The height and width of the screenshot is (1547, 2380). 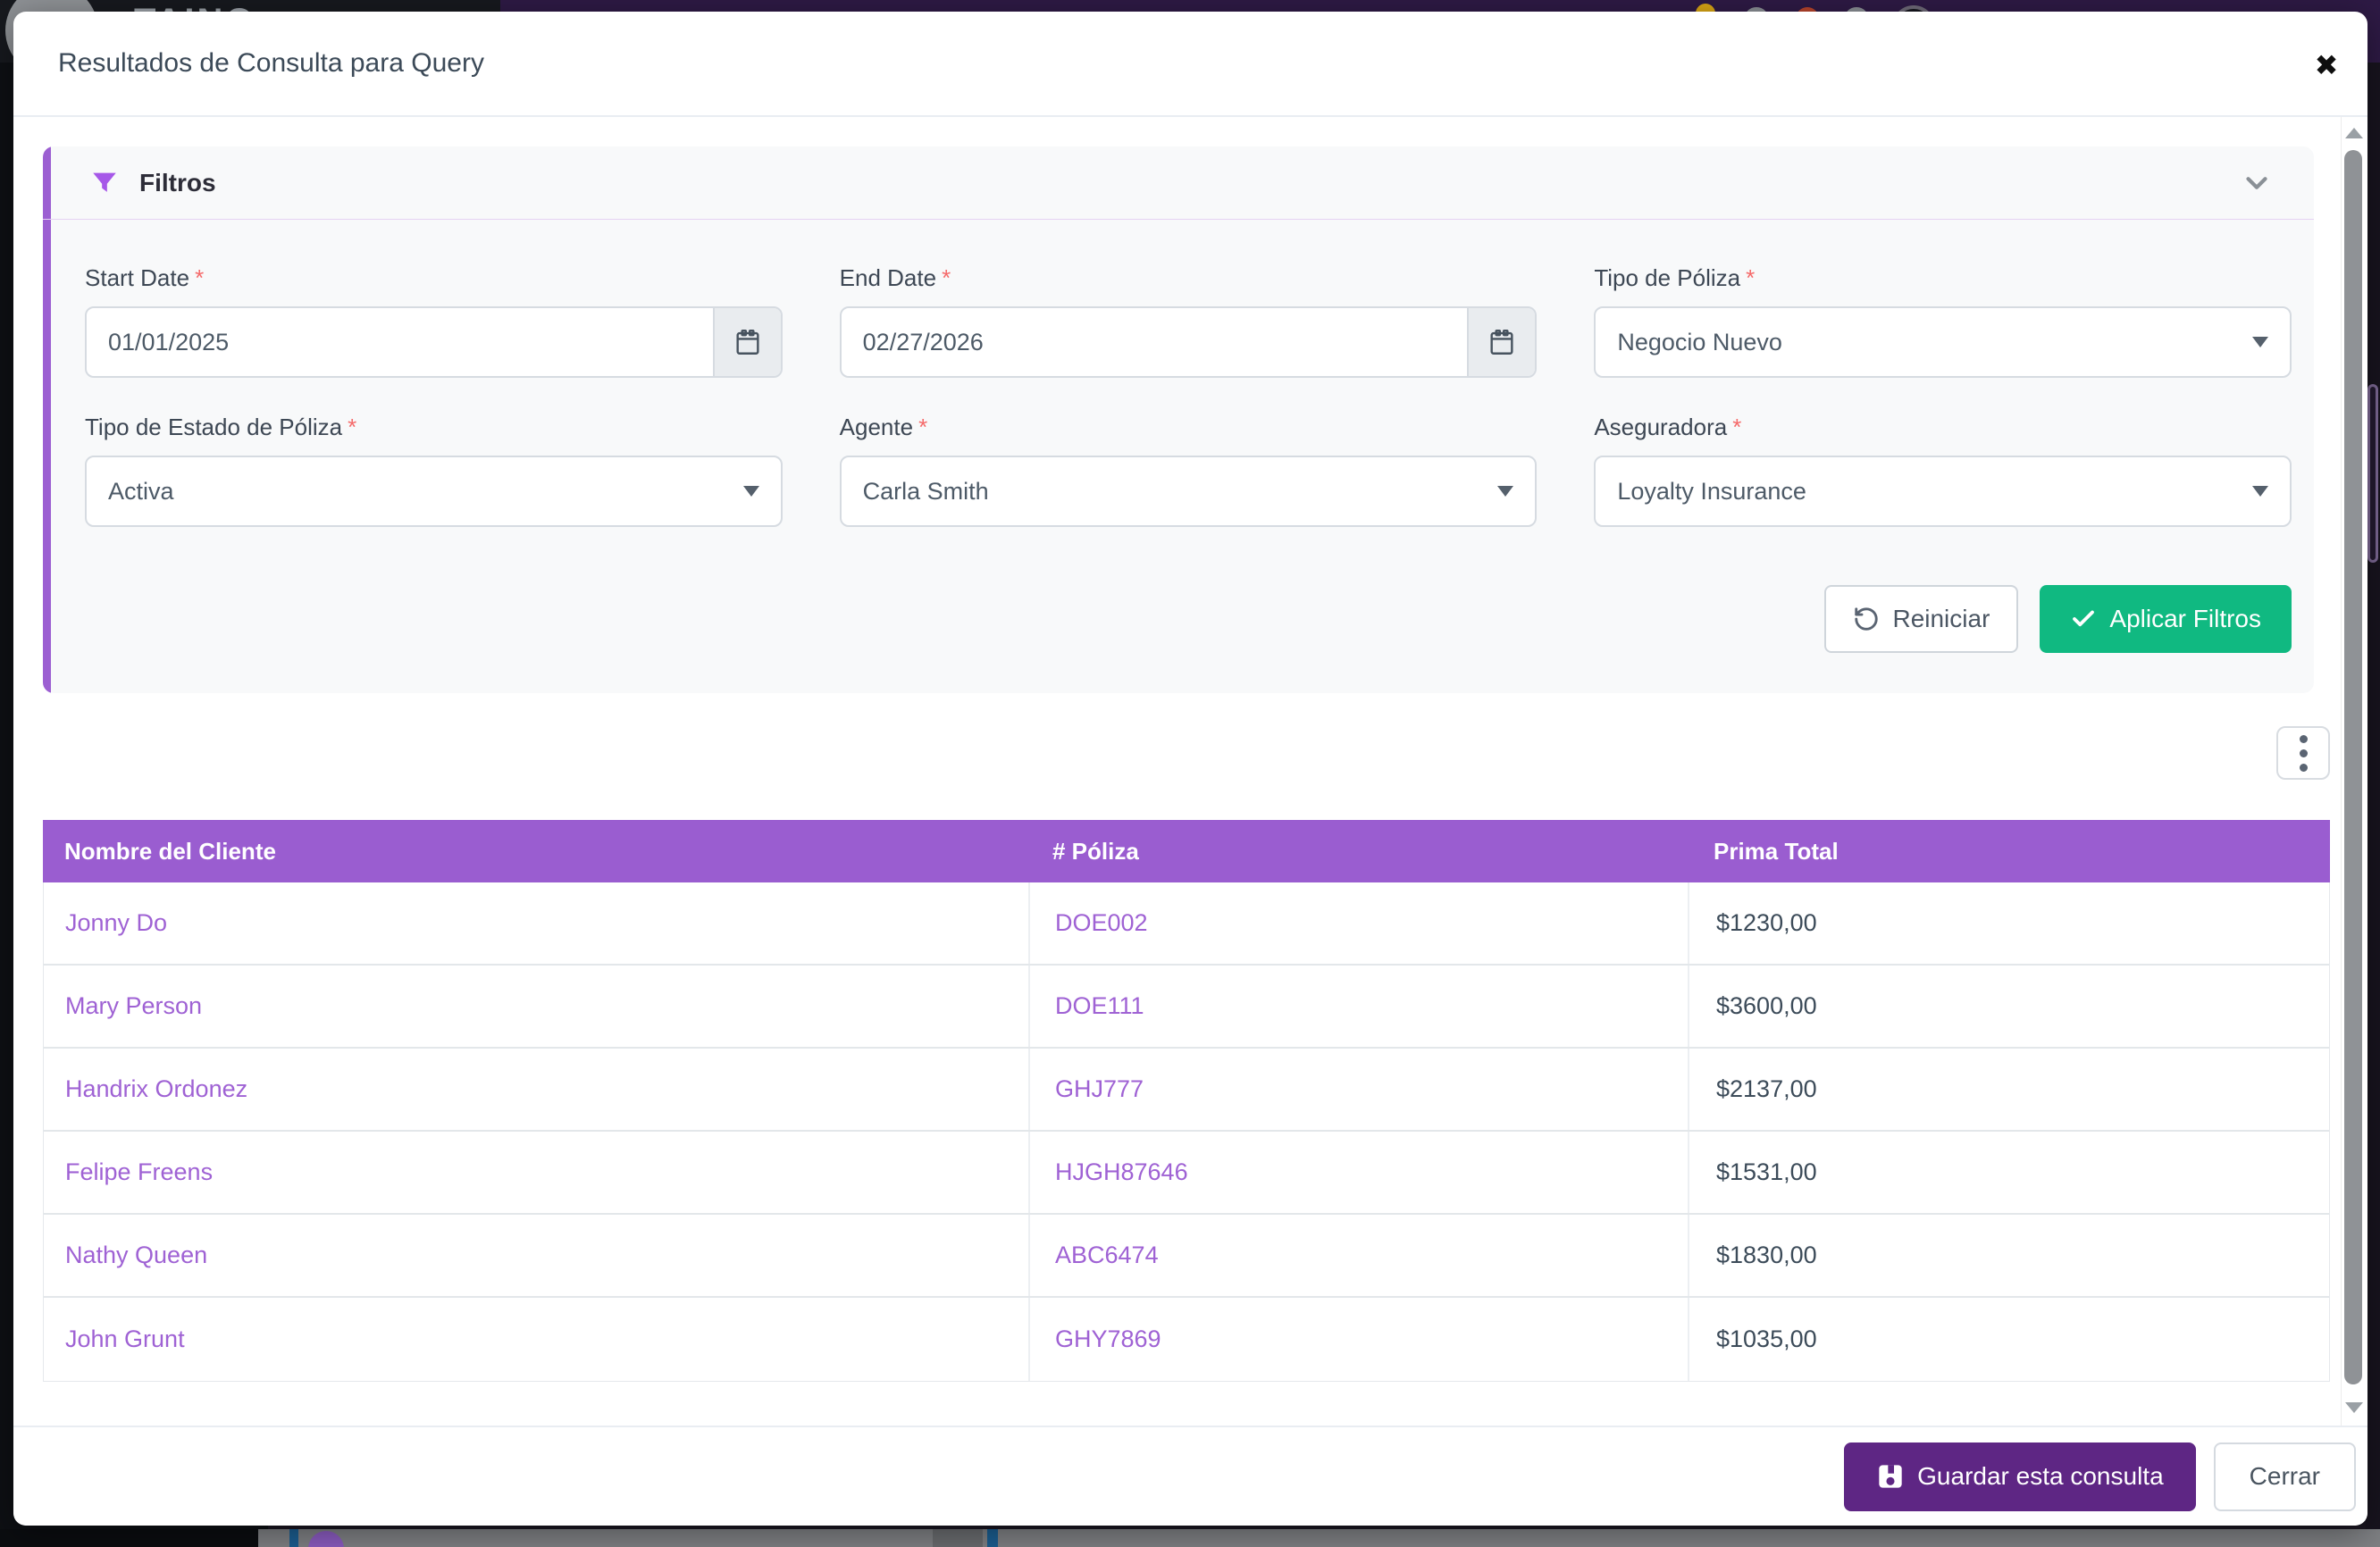 I want to click on policy-type-label: Tipo de Póliza, so click(x=1667, y=277).